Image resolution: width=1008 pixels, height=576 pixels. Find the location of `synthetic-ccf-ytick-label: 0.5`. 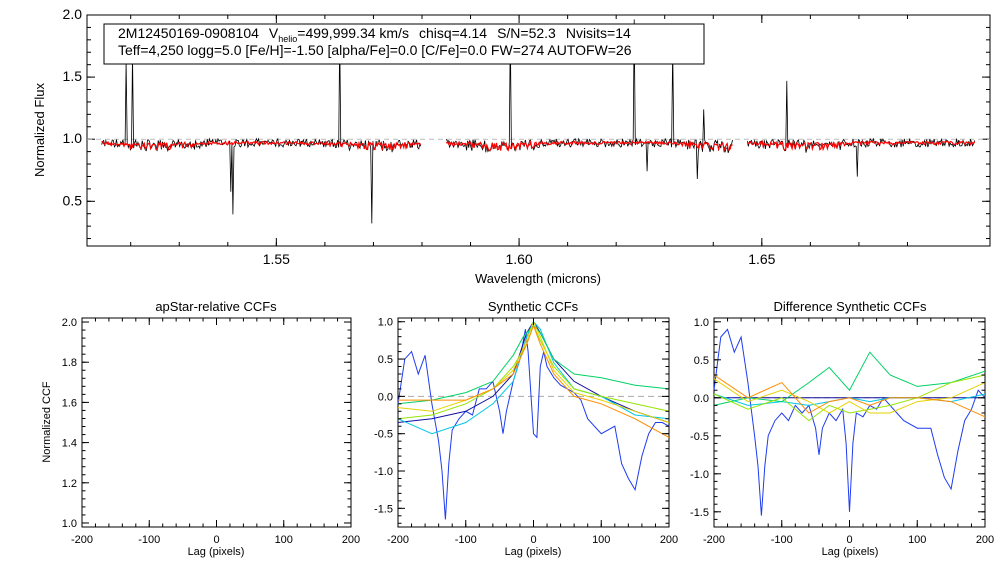

synthetic-ccf-ytick-label: 0.5 is located at coordinates (385, 360).